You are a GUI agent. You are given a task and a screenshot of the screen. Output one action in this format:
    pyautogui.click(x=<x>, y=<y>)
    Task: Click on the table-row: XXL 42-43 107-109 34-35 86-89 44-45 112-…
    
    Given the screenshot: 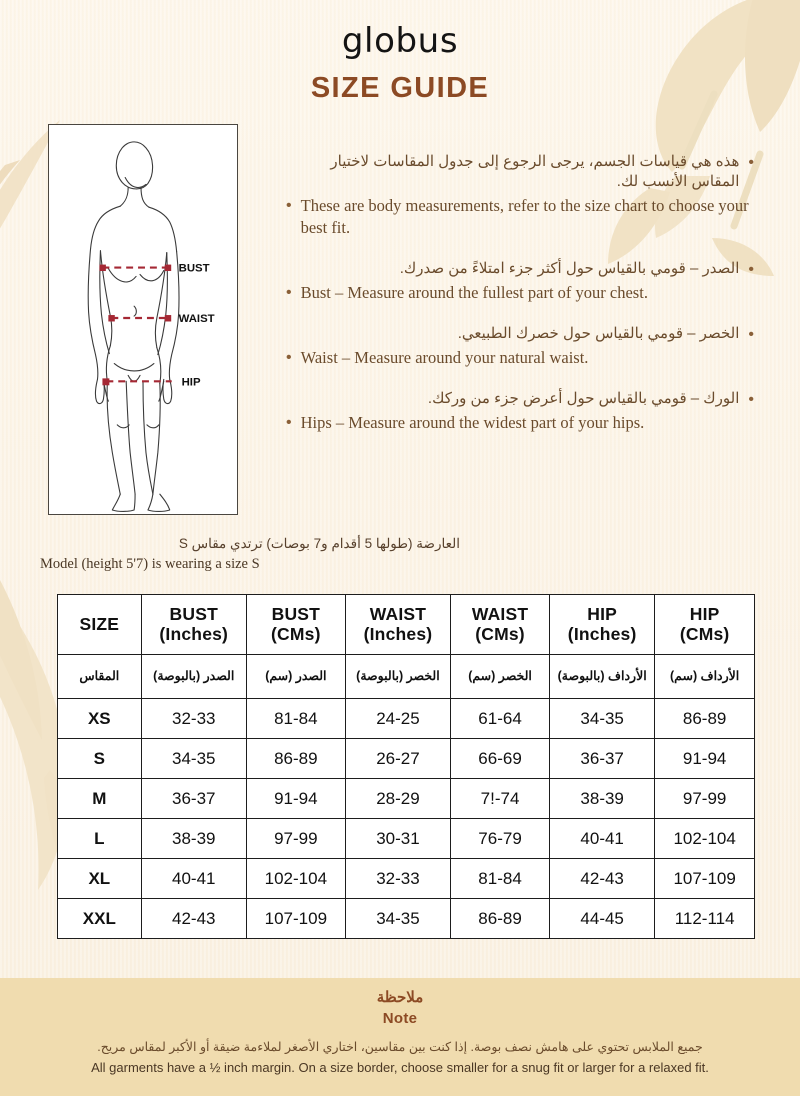 What is the action you would take?
    pyautogui.click(x=406, y=918)
    